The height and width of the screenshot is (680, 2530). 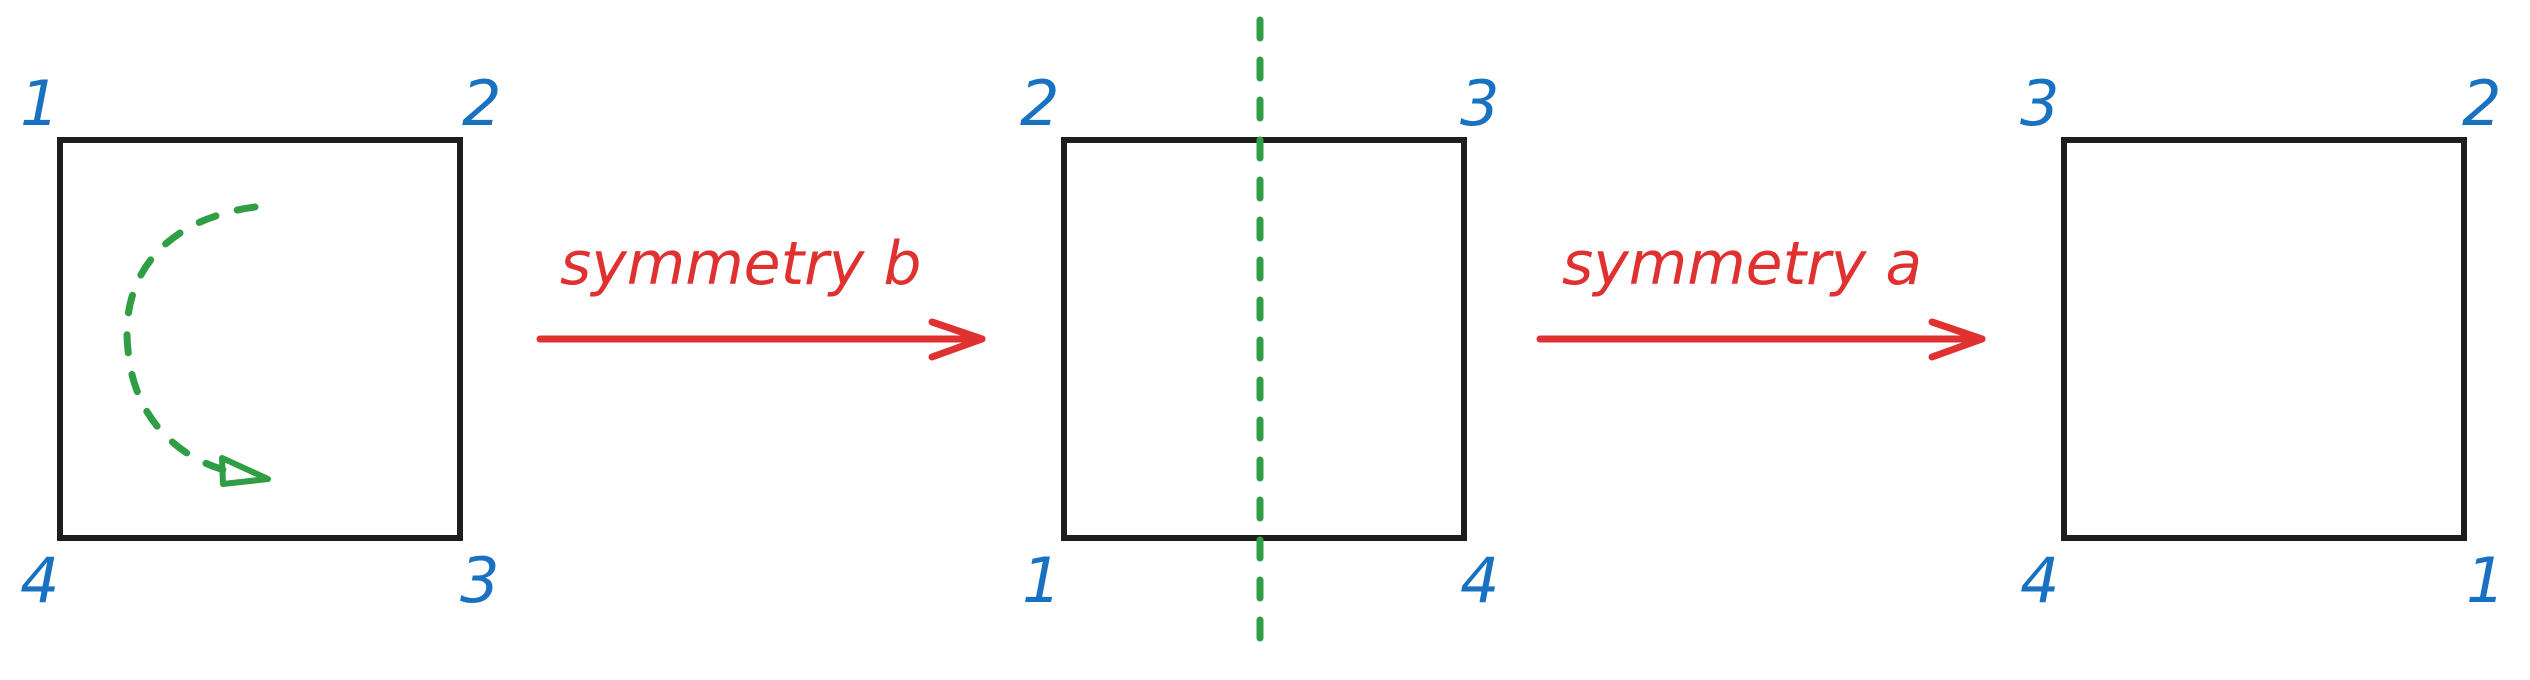 What do you see at coordinates (2485, 580) in the screenshot?
I see `corner-label-bottom-right: 1` at bounding box center [2485, 580].